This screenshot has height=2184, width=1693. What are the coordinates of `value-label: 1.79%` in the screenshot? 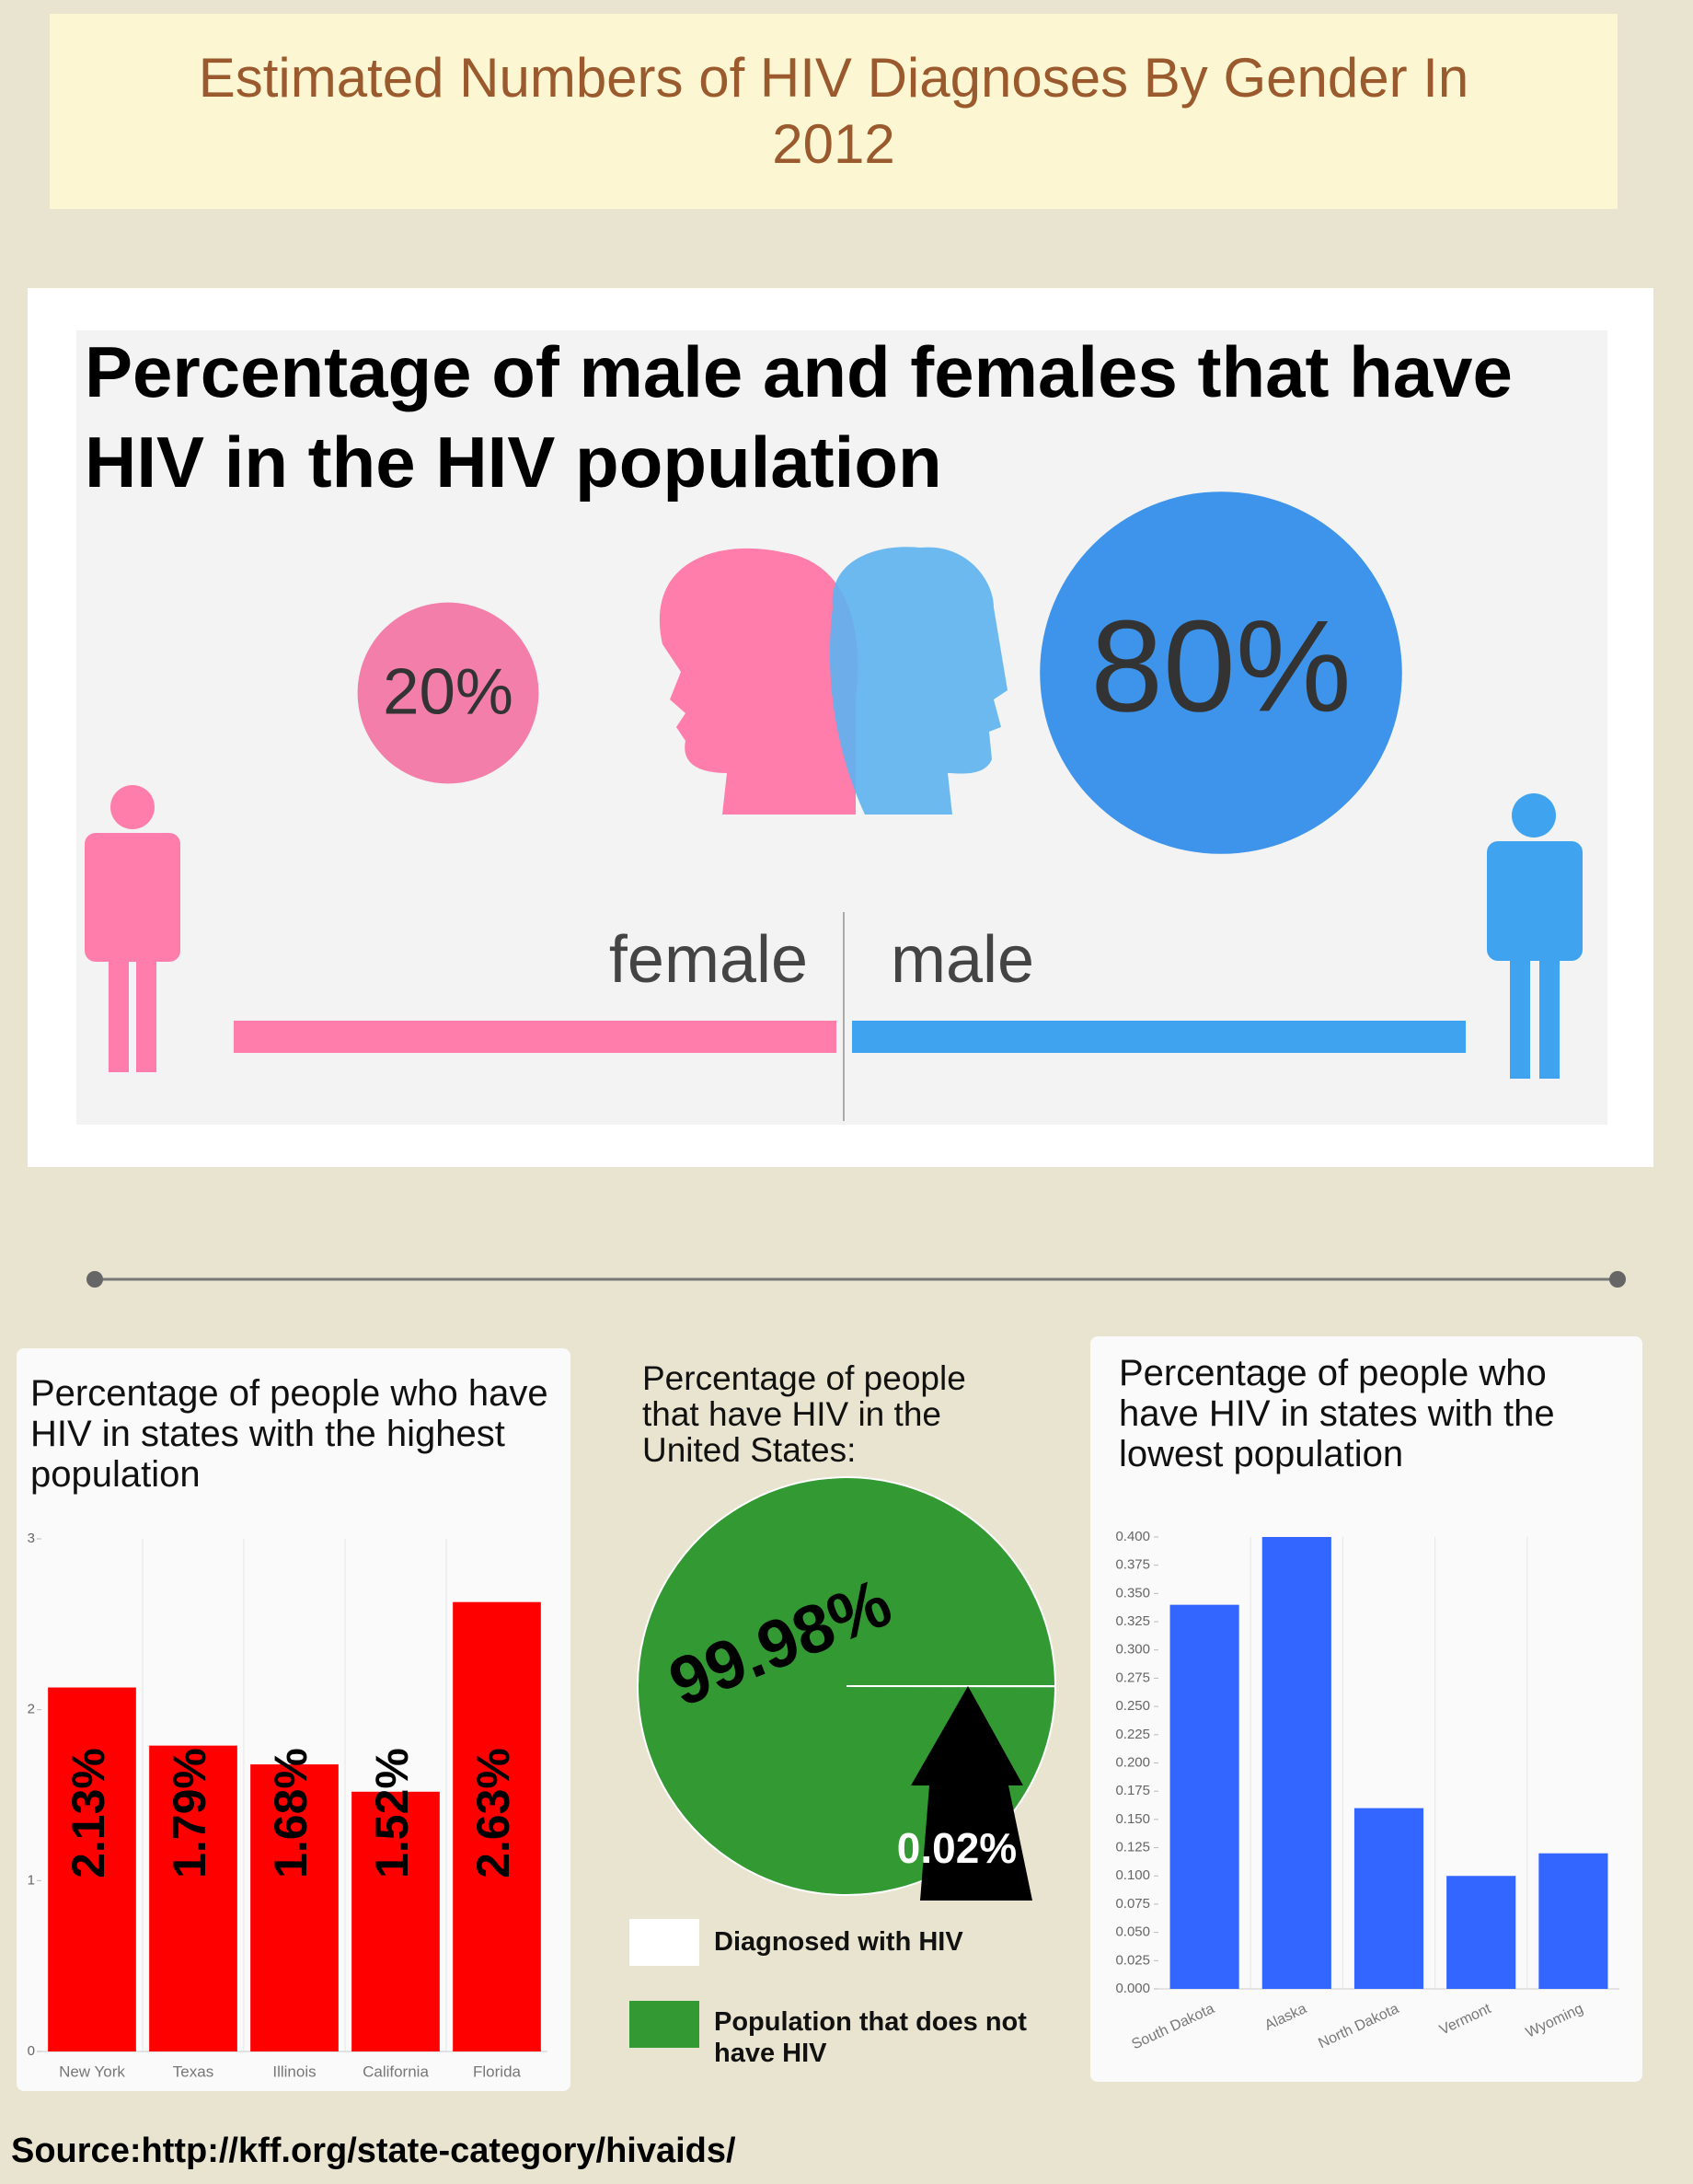 It's located at (189, 1813).